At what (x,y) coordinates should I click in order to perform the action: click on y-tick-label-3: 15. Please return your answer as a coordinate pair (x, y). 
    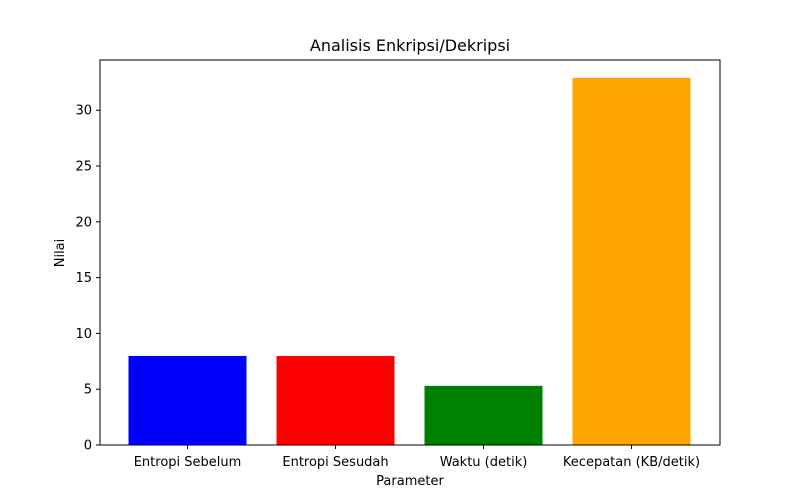
    Looking at the image, I should click on (83, 278).